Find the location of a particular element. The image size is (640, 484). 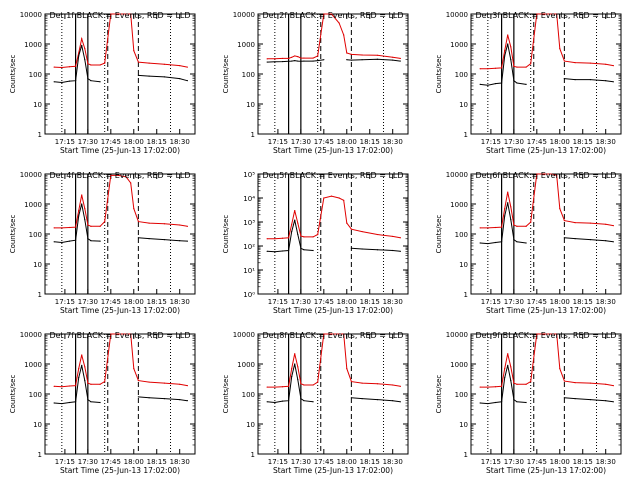

y-tick-label: 10² is located at coordinates (249, 247).